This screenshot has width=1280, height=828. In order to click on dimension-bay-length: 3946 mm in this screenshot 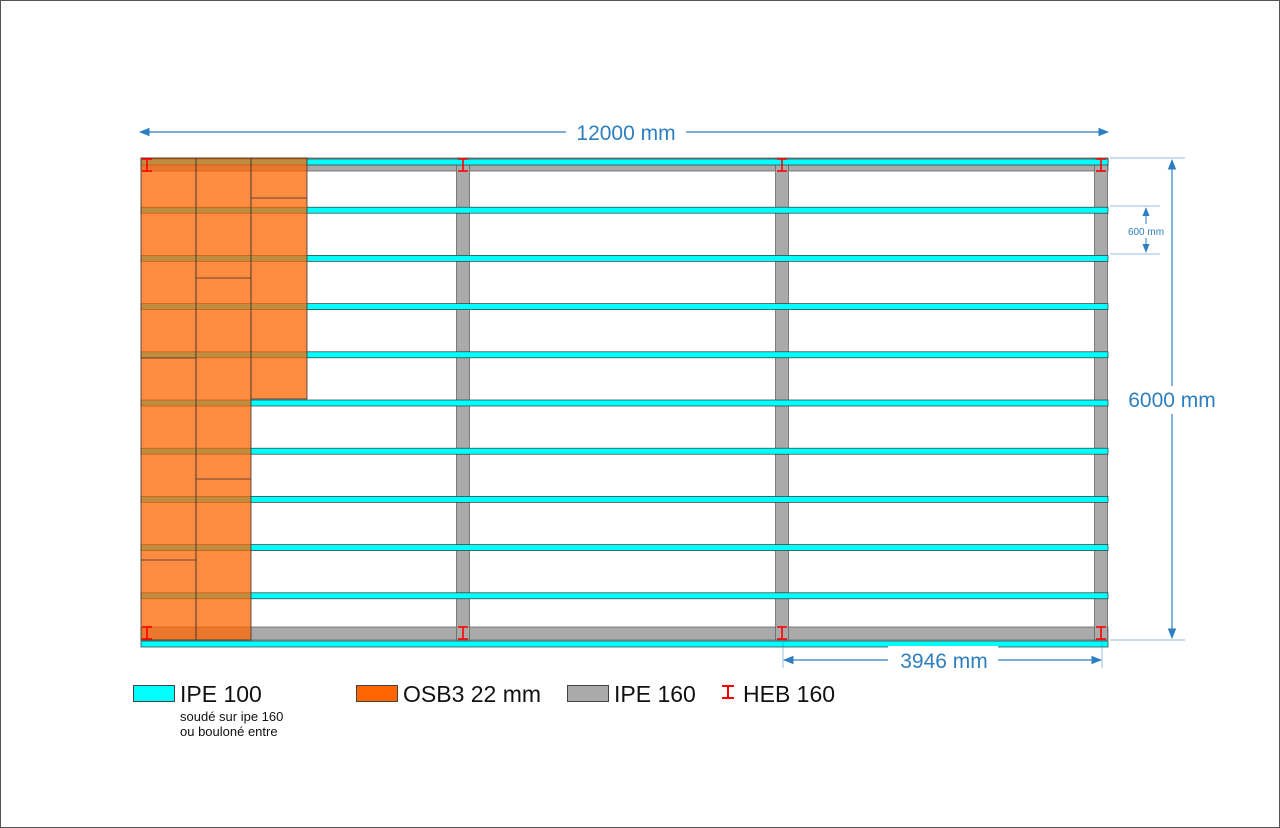, I will do `click(942, 658)`.